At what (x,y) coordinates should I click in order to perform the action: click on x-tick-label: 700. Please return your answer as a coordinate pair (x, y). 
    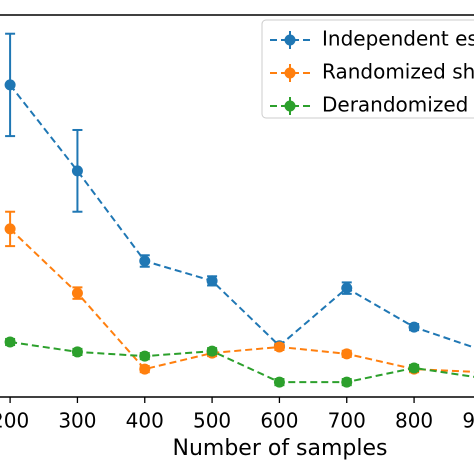
    Looking at the image, I should click on (347, 421).